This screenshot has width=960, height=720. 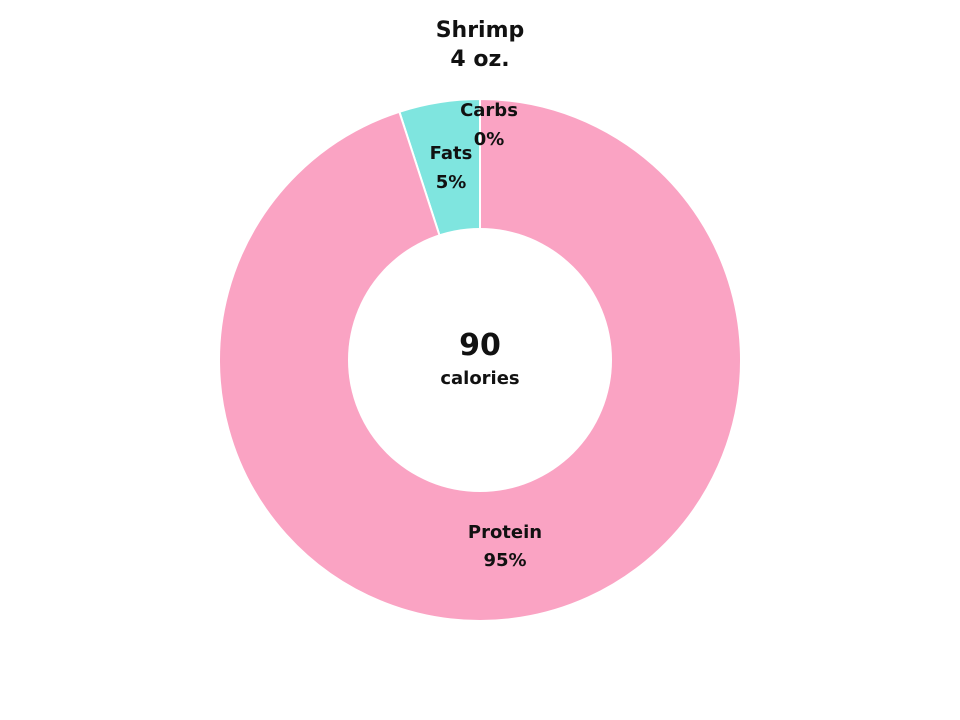 I want to click on slice-label-fats: Fats, so click(x=451, y=153).